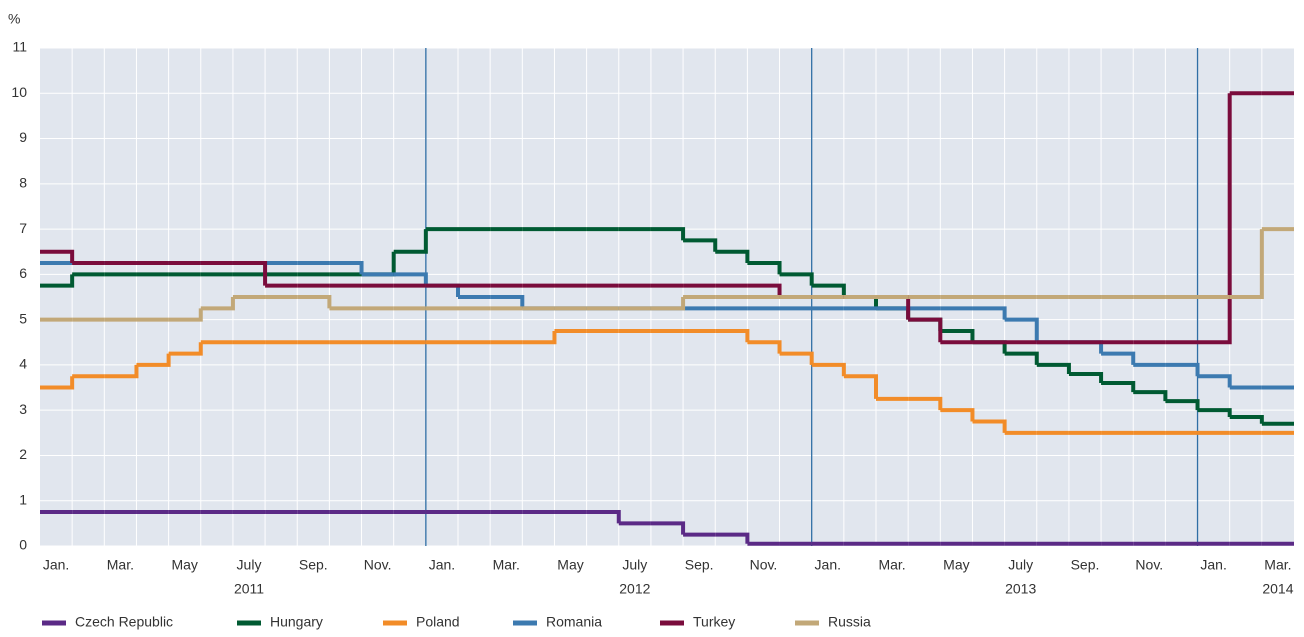  What do you see at coordinates (124, 622) in the screenshot?
I see `legend-label: Czech Republic` at bounding box center [124, 622].